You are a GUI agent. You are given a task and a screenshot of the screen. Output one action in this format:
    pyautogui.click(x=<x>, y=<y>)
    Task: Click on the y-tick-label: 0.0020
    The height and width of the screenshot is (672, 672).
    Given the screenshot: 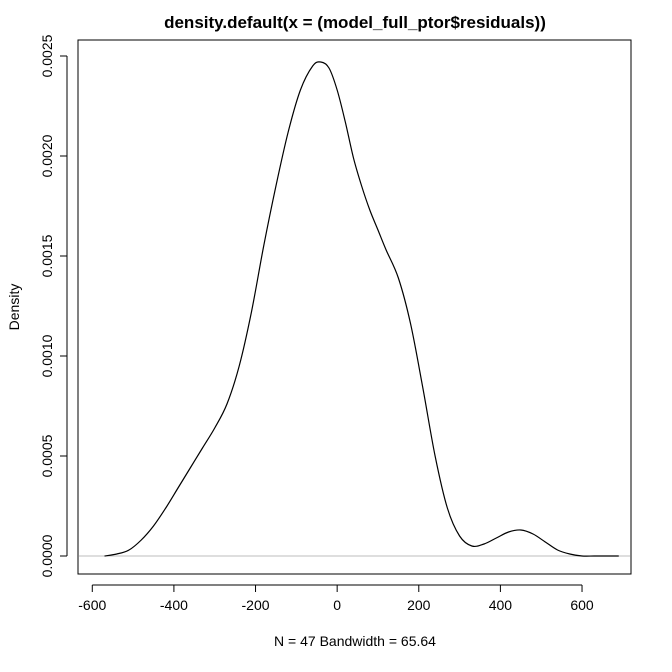 What is the action you would take?
    pyautogui.click(x=47, y=155)
    